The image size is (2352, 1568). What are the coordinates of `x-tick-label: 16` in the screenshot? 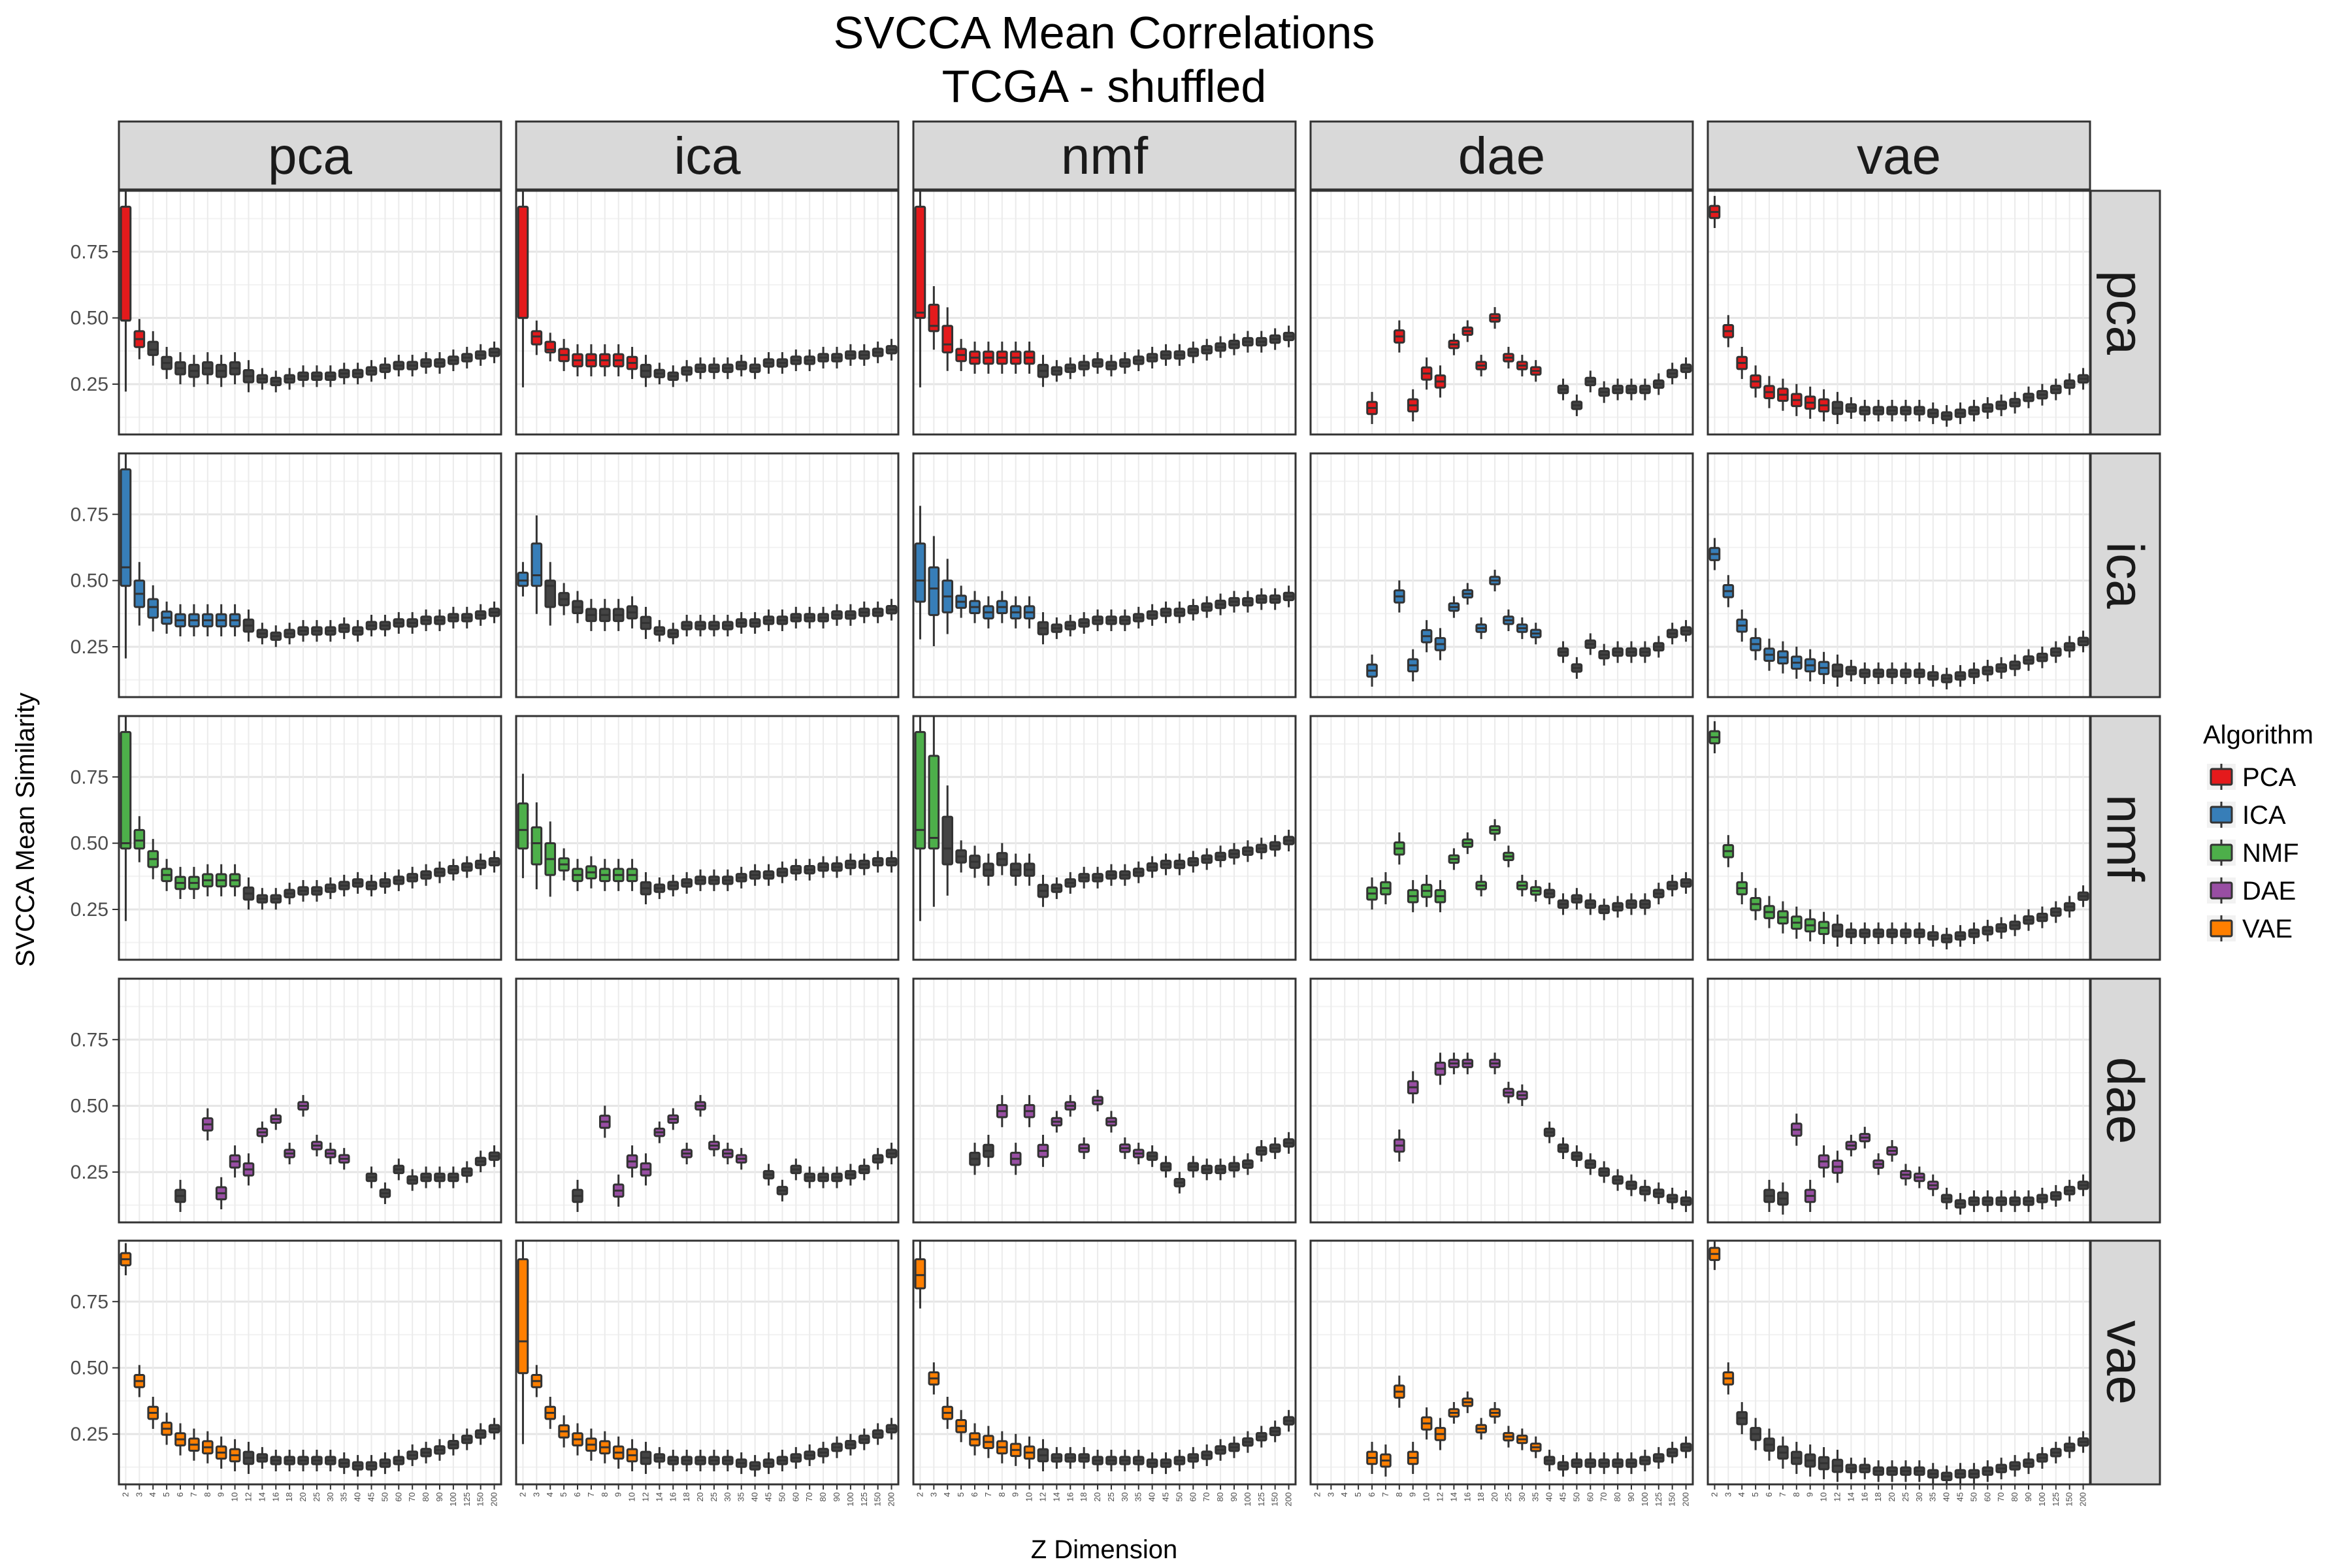 It's located at (1467, 1496).